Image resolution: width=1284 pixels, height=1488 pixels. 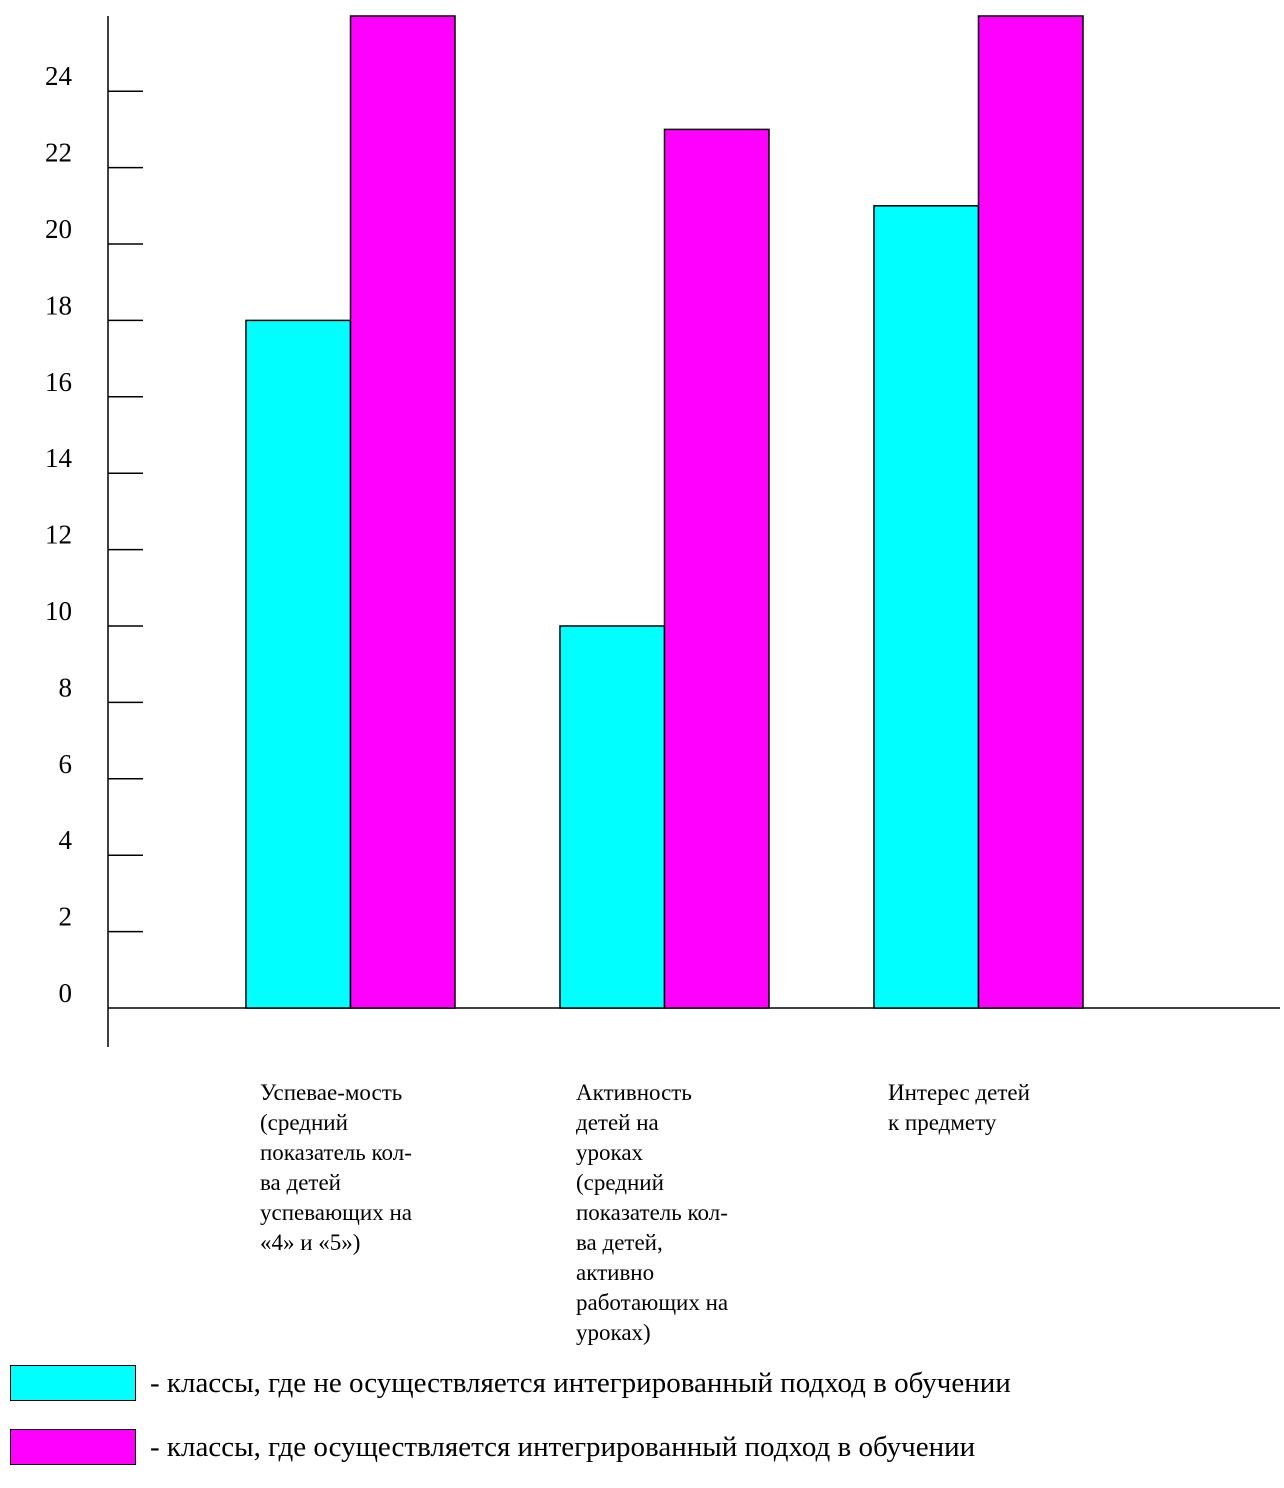 I want to click on legend-swatch-magenta, so click(x=73, y=1447).